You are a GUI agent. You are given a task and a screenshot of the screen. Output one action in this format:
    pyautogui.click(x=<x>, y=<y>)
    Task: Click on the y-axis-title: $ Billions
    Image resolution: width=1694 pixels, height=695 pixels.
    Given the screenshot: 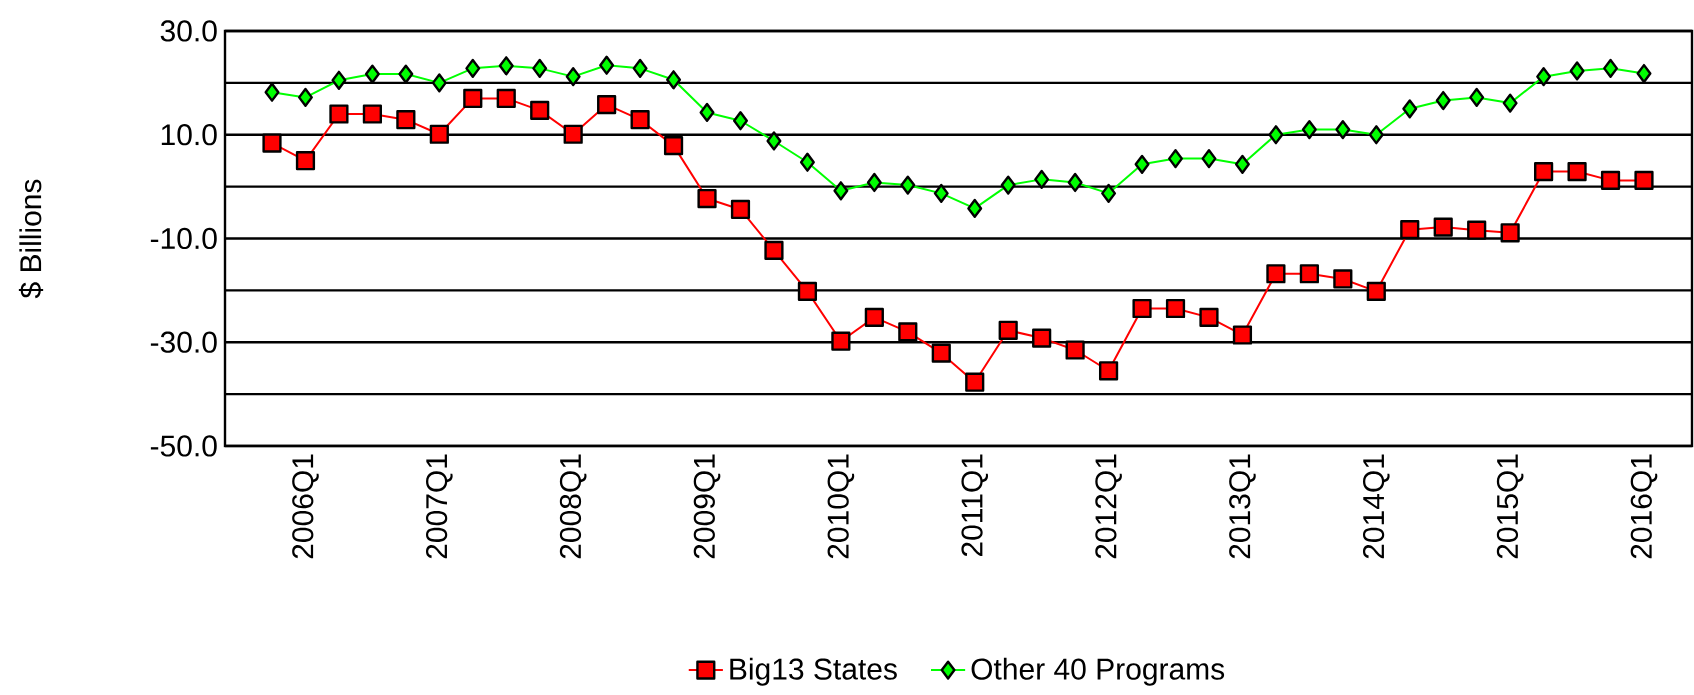 What is the action you would take?
    pyautogui.click(x=31, y=239)
    